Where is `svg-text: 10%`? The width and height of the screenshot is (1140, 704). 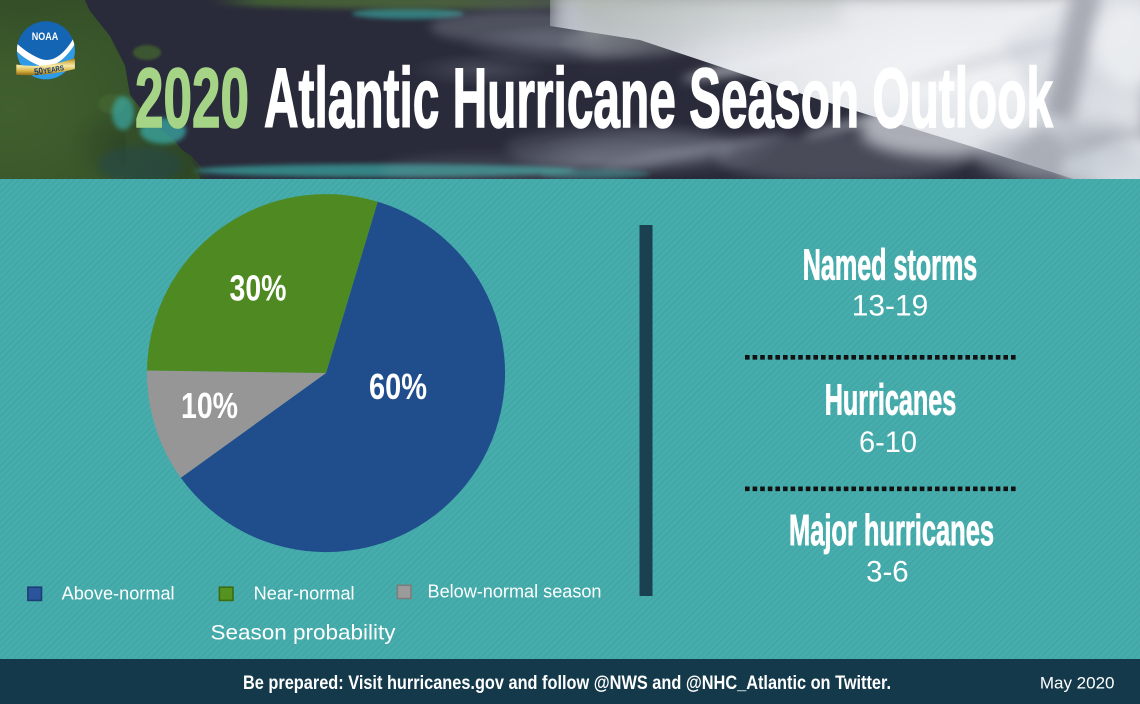 svg-text: 10% is located at coordinates (209, 405).